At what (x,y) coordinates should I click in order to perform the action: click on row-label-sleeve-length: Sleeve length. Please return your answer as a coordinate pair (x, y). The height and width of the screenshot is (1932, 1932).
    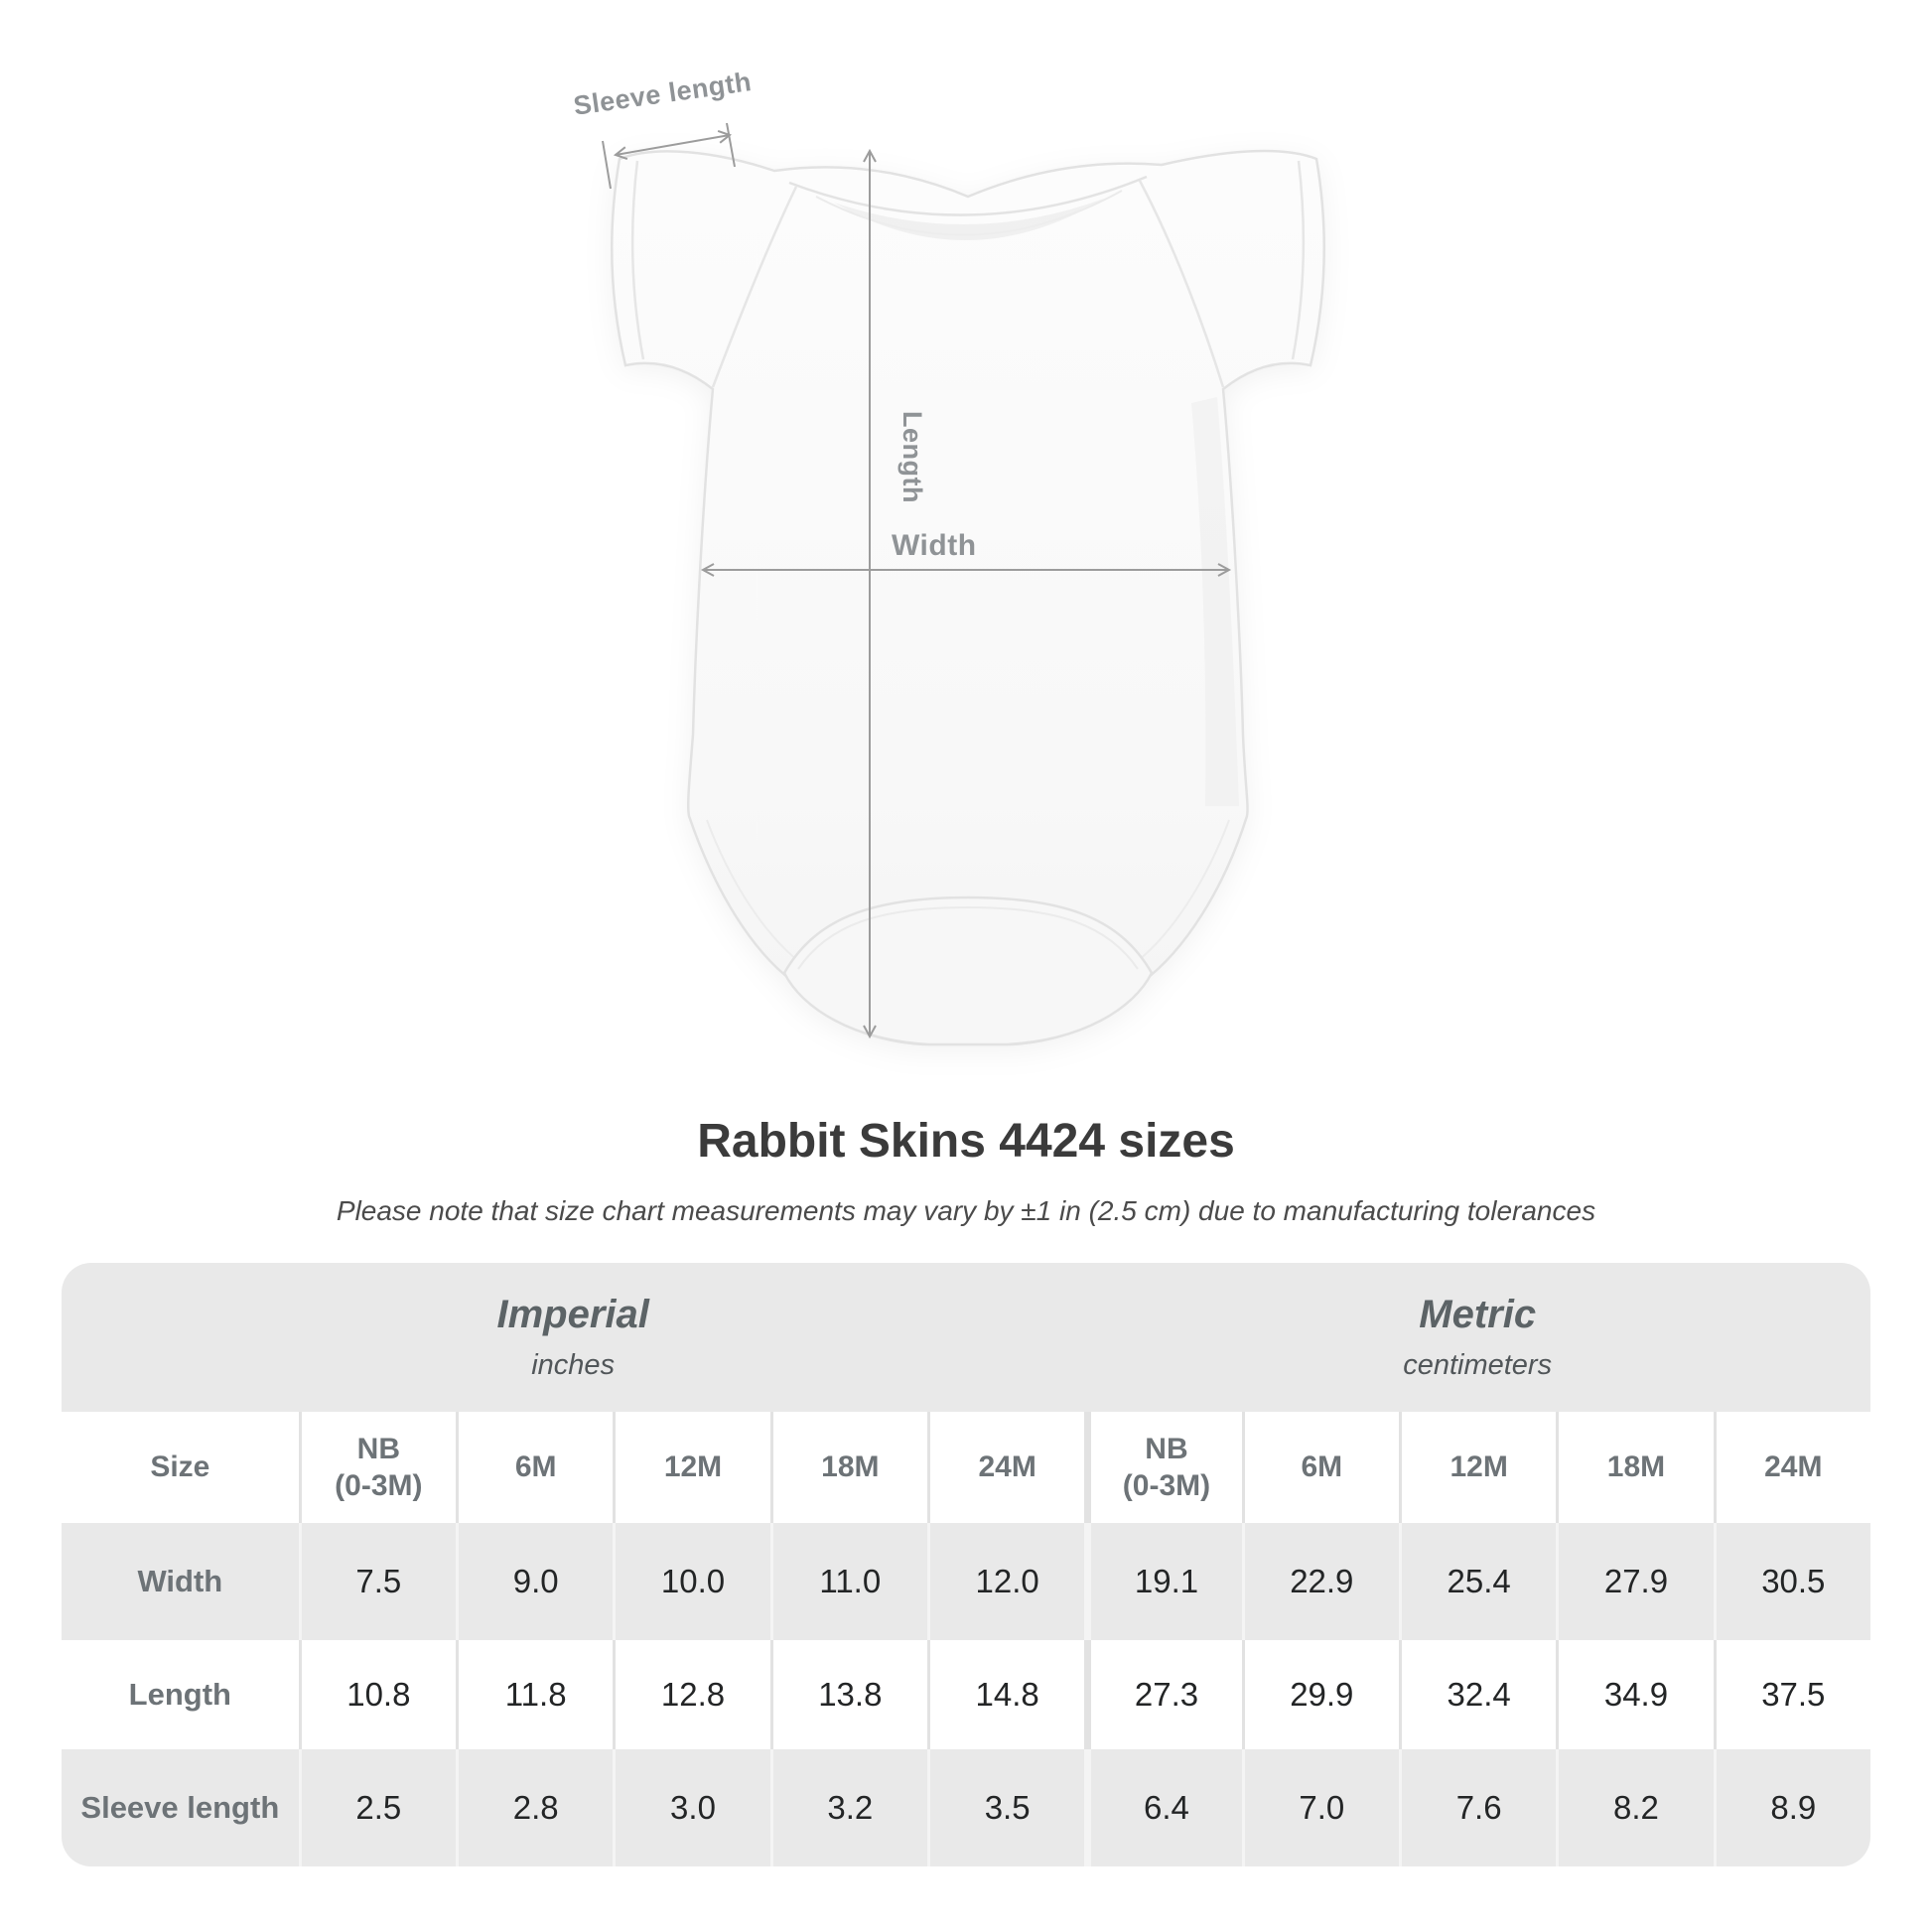
    Looking at the image, I should click on (180, 1807).